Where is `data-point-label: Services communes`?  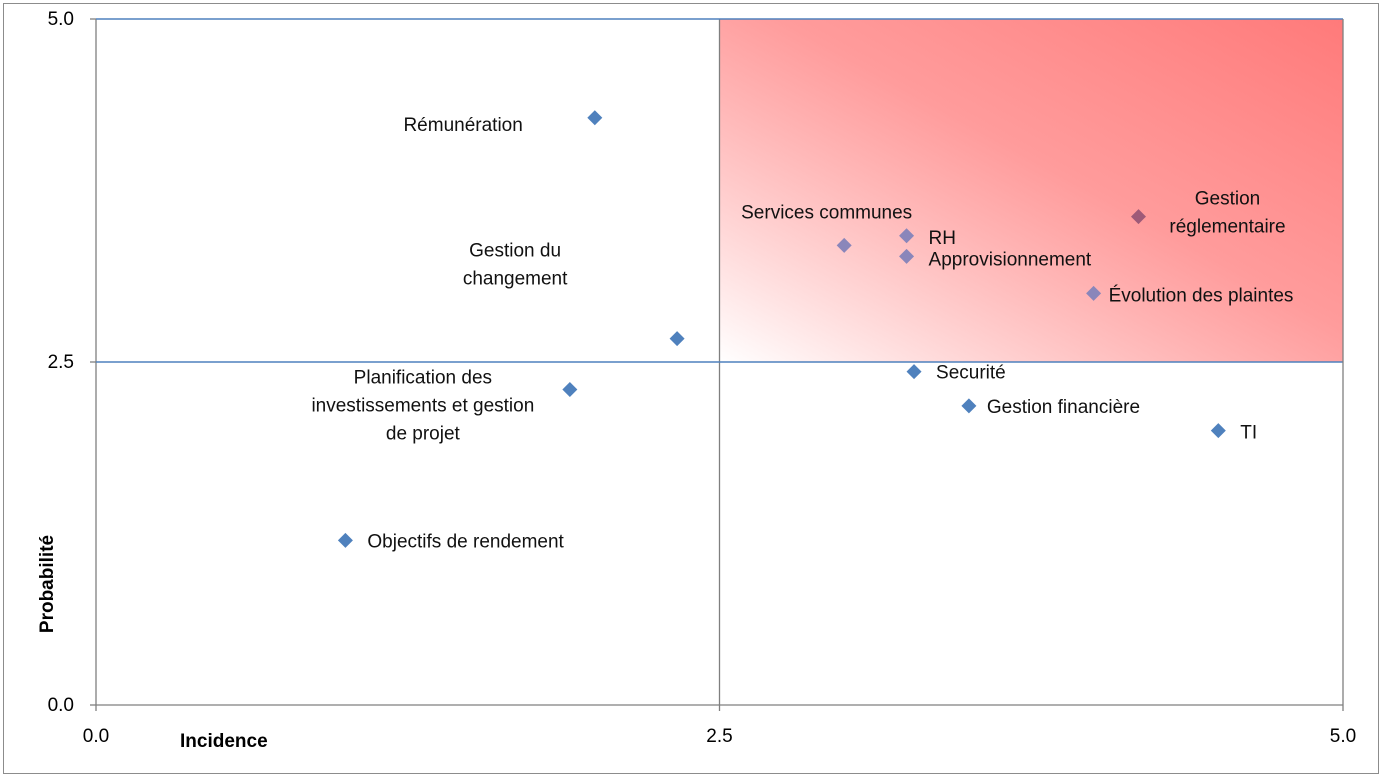 data-point-label: Services communes is located at coordinates (826, 212).